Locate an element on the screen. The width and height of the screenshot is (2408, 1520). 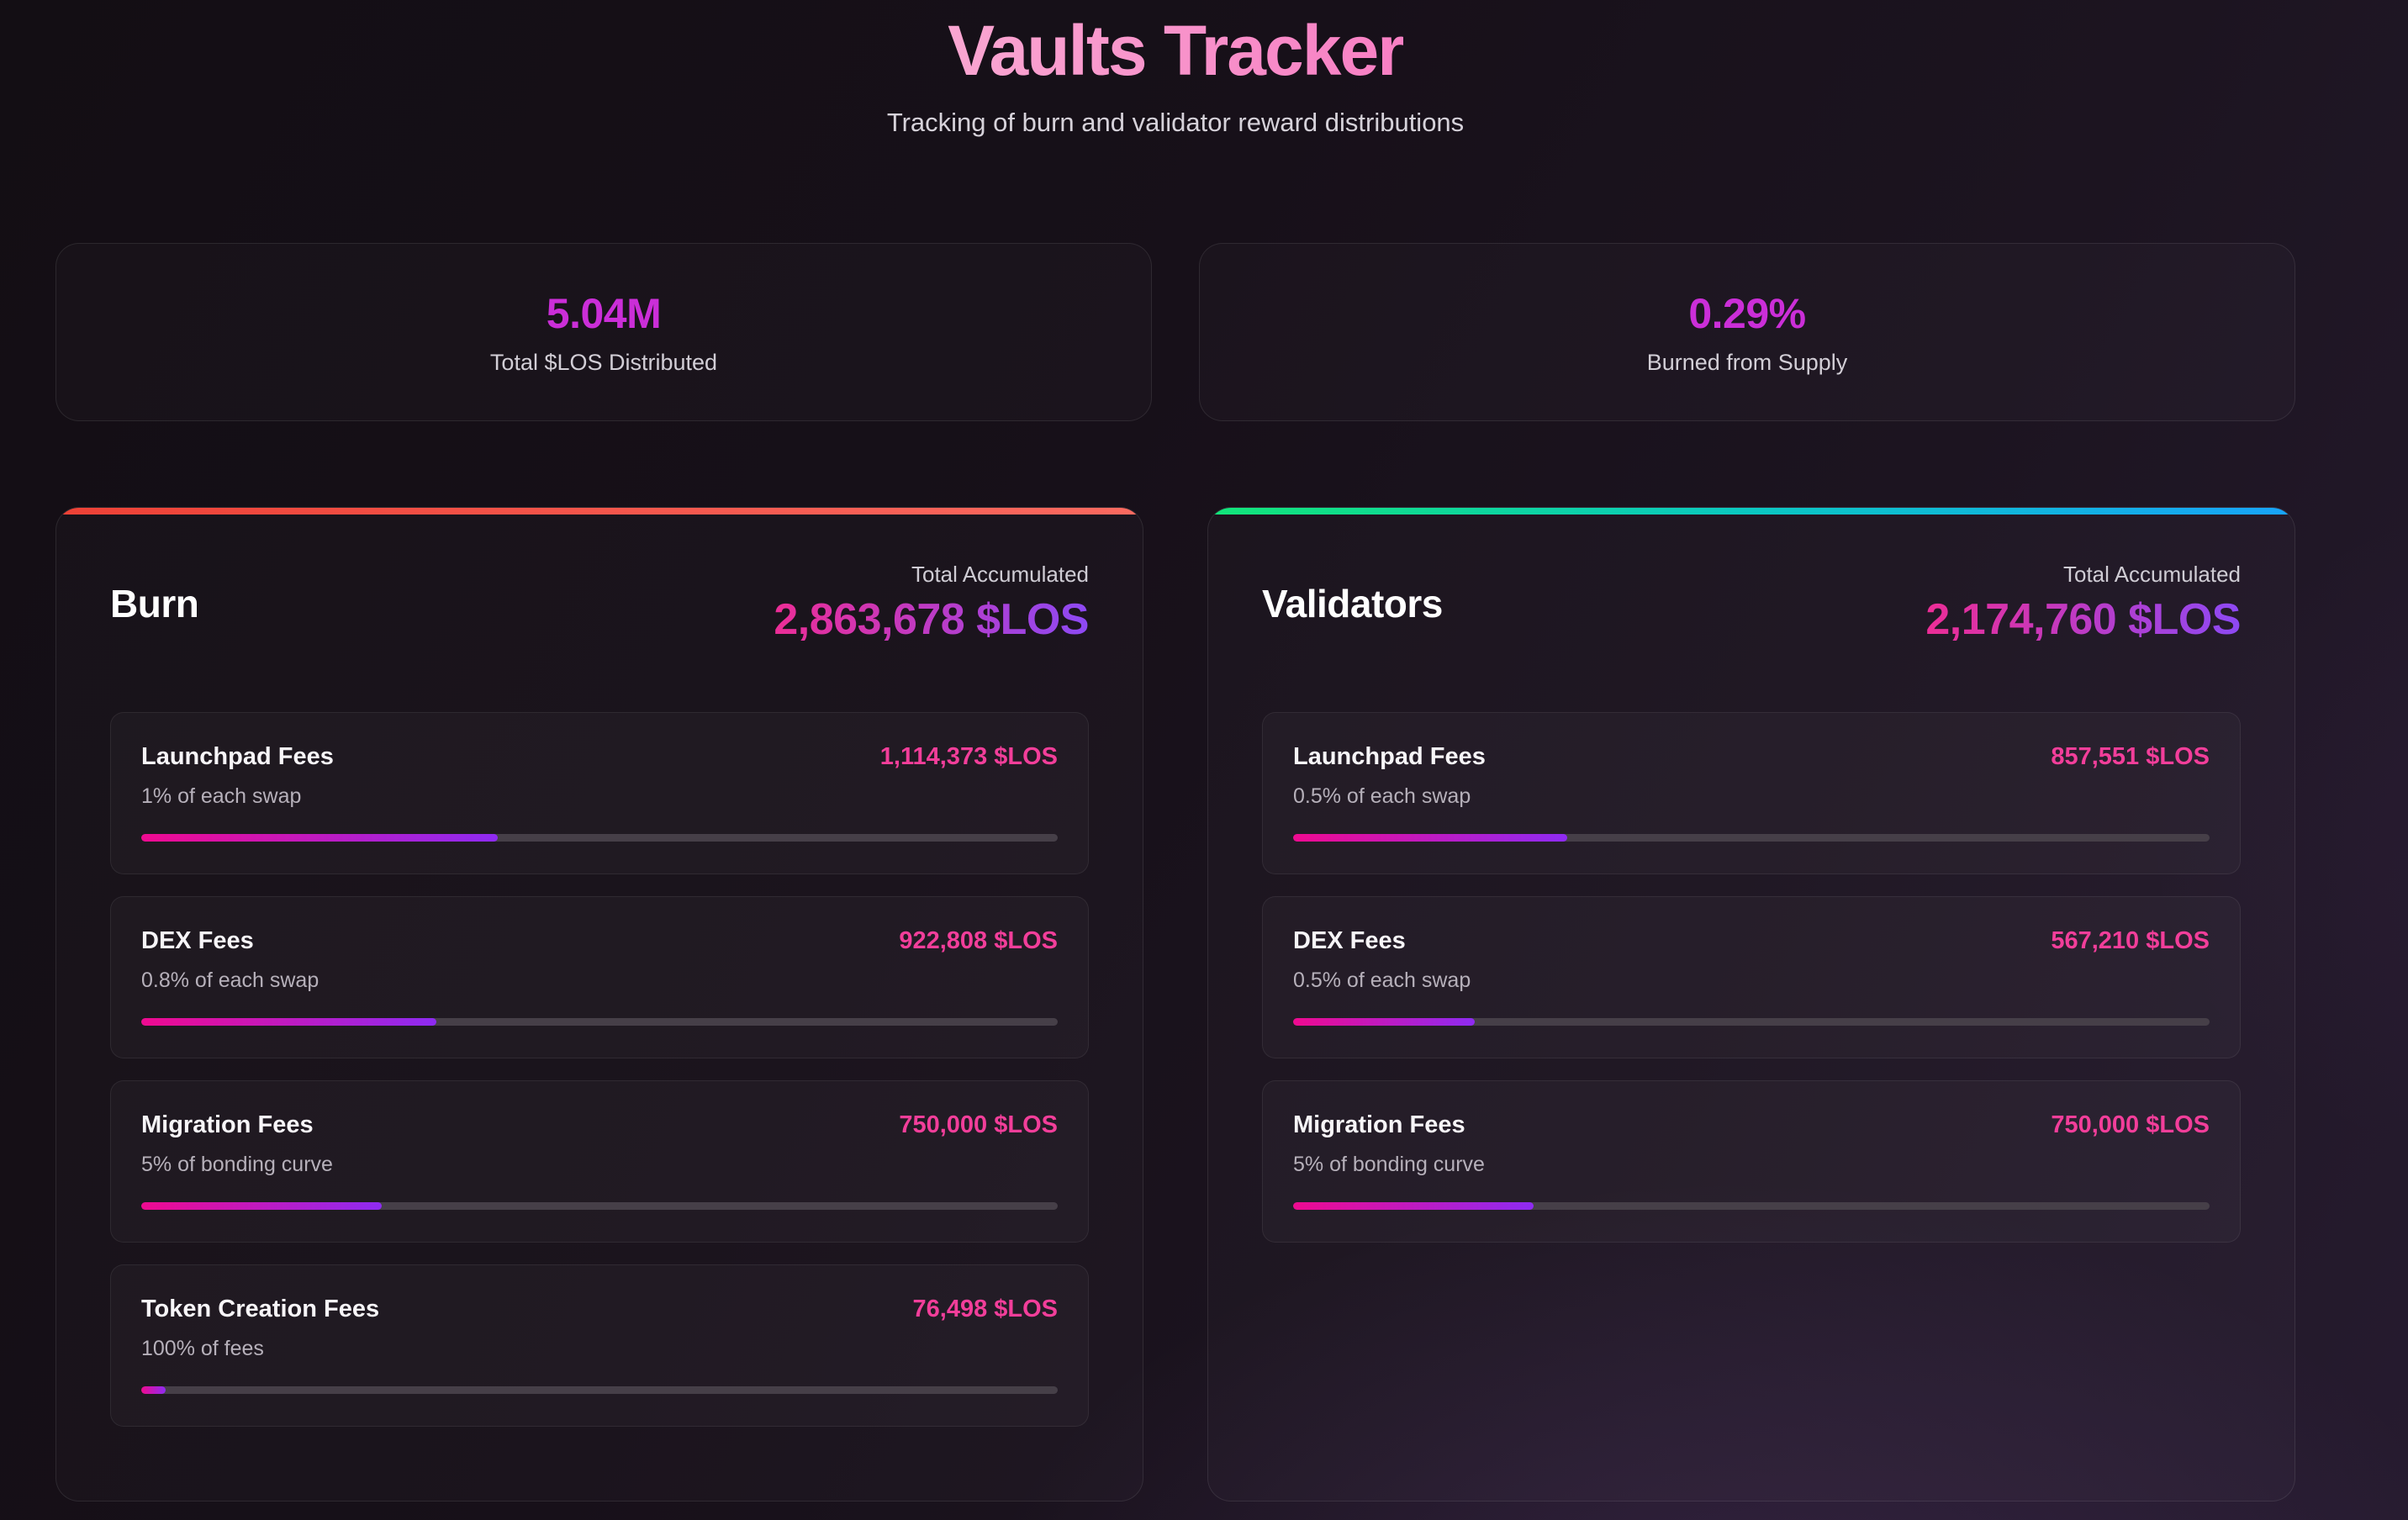
fee-amount: 76,498 $LOS is located at coordinates (985, 1309).